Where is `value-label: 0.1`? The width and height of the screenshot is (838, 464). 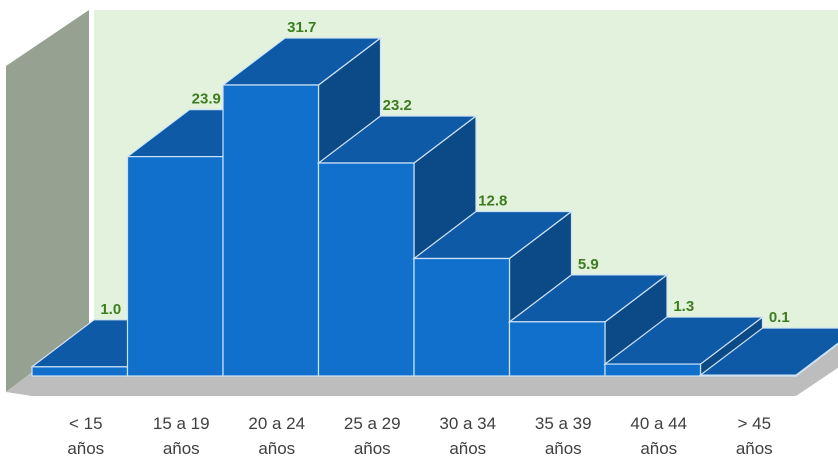 value-label: 0.1 is located at coordinates (779, 317).